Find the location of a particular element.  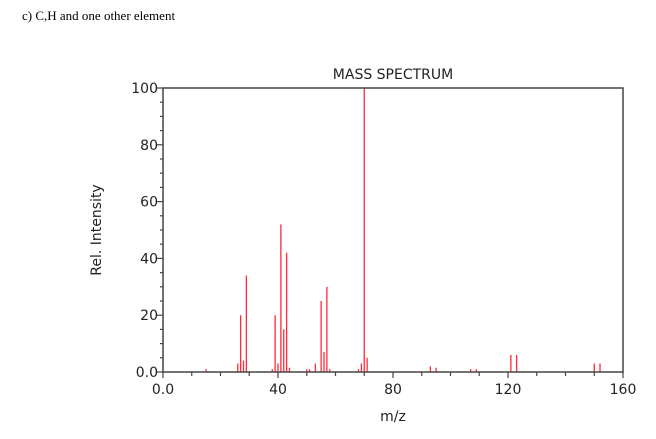

question-caption: c) C,H and one other element is located at coordinates (99, 15).